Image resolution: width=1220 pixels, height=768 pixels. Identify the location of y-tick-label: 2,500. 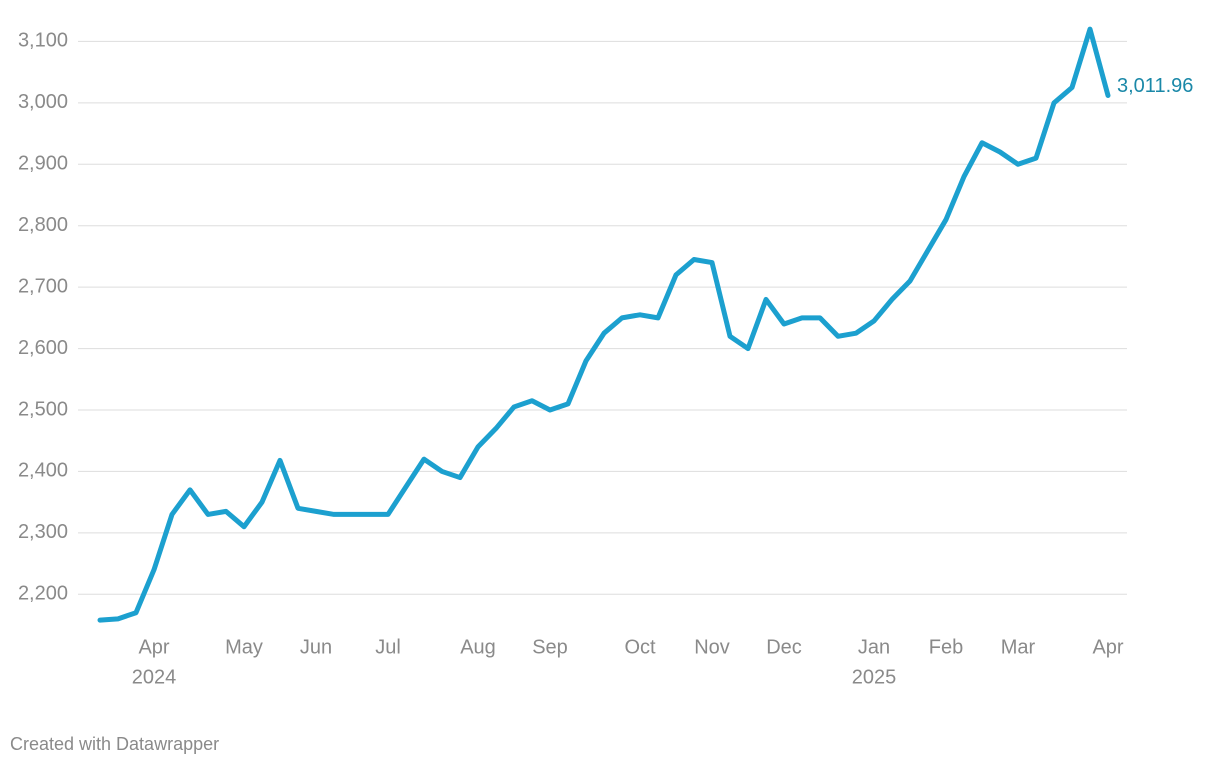
(43, 409).